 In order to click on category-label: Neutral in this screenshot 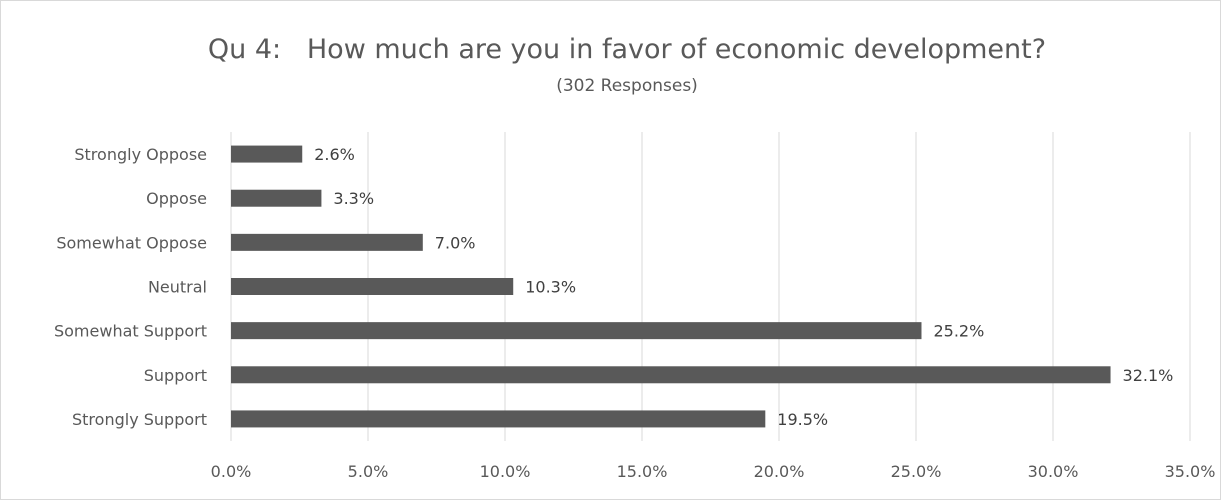, I will do `click(177, 287)`.